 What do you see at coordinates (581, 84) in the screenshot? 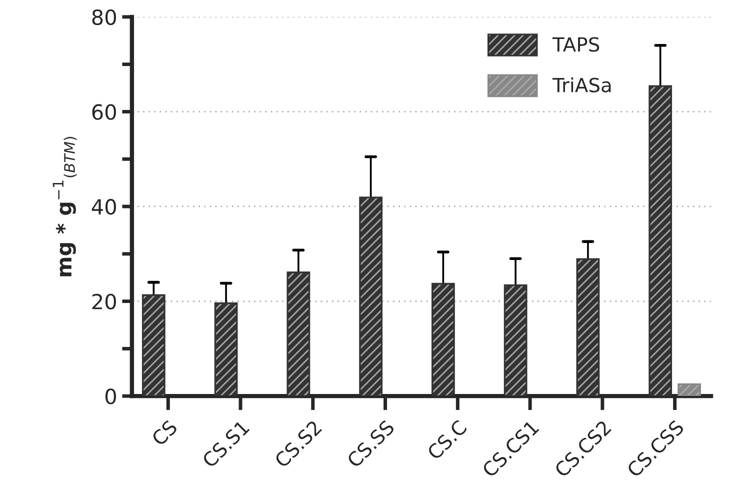
I see `legend-label: TriASa` at bounding box center [581, 84].